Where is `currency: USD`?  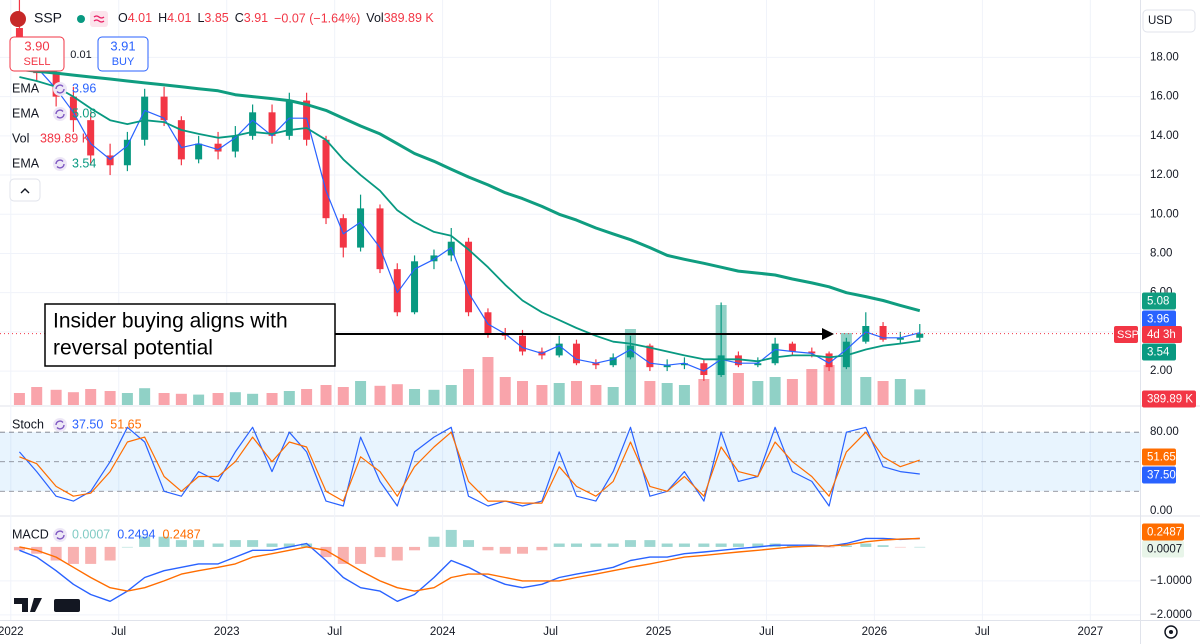
currency: USD is located at coordinates (1160, 21).